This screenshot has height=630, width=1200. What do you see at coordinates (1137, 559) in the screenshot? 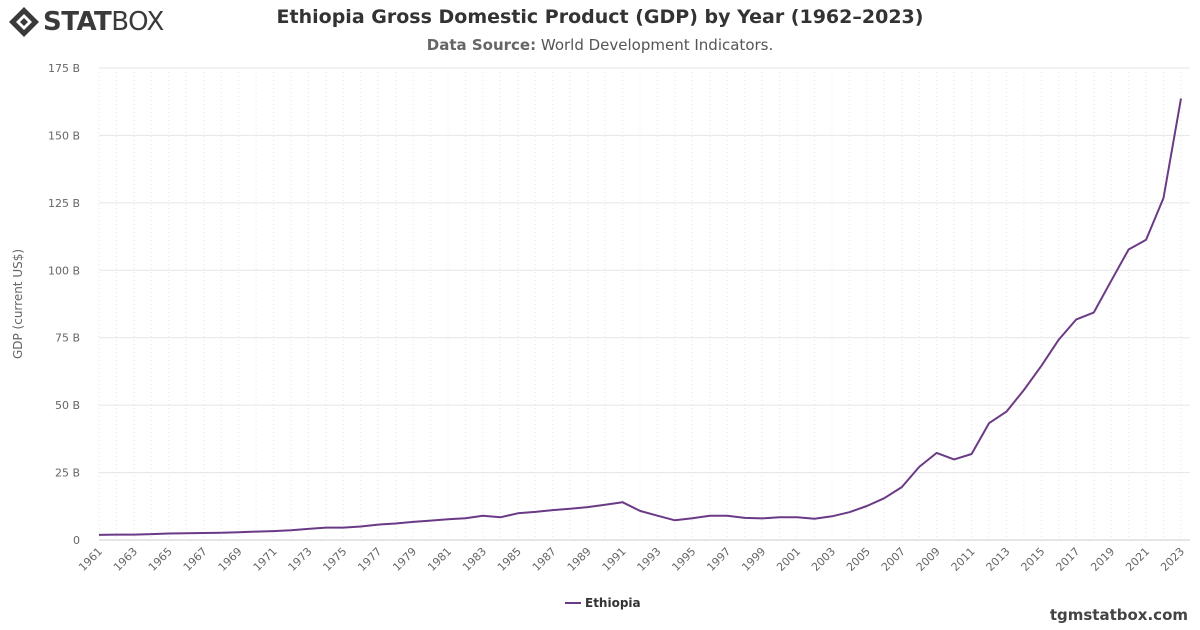
I see `x-tick-label: 2021` at bounding box center [1137, 559].